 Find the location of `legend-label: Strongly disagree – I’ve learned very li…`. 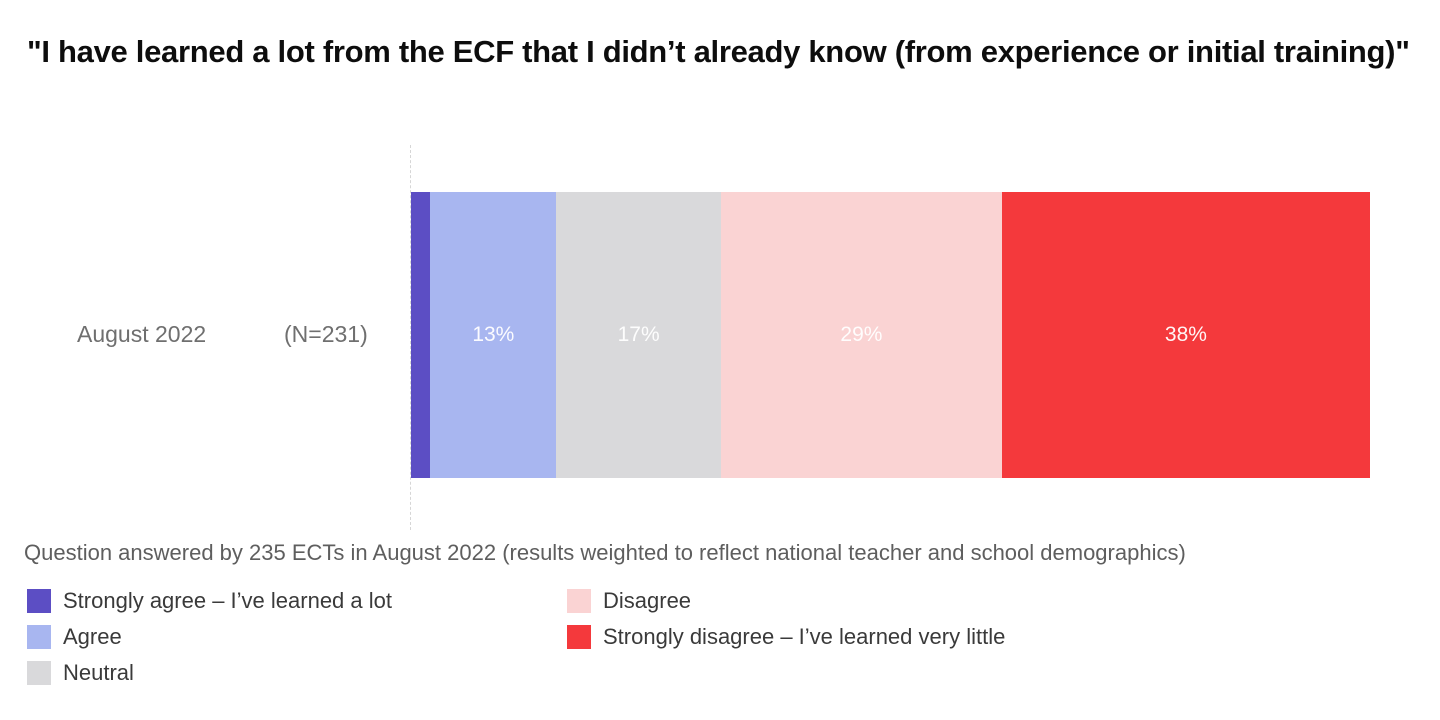

legend-label: Strongly disagree – I’ve learned very li… is located at coordinates (804, 636).